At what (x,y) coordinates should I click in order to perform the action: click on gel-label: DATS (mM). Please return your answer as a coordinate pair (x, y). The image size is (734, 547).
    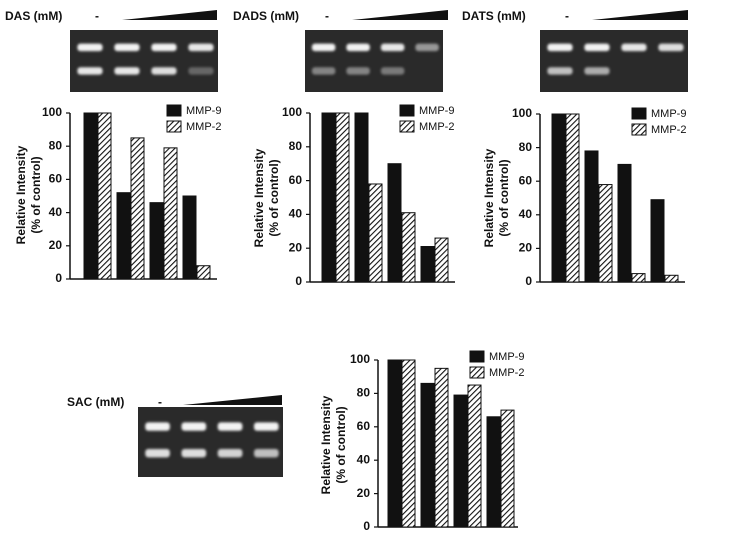
    Looking at the image, I should click on (494, 16).